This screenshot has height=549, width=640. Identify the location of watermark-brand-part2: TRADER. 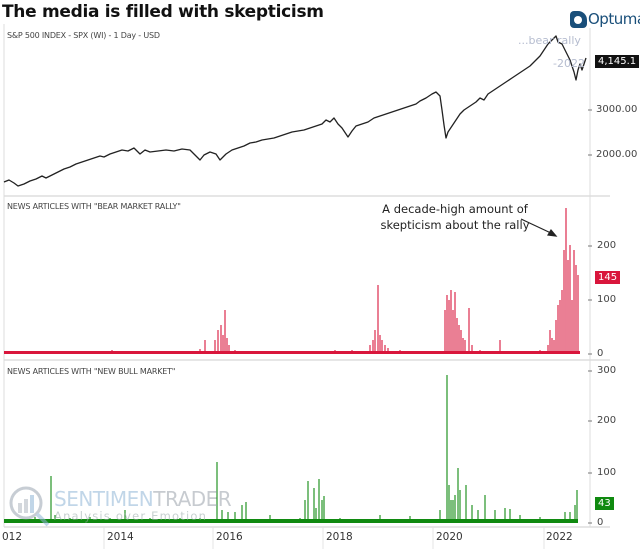
(192, 499).